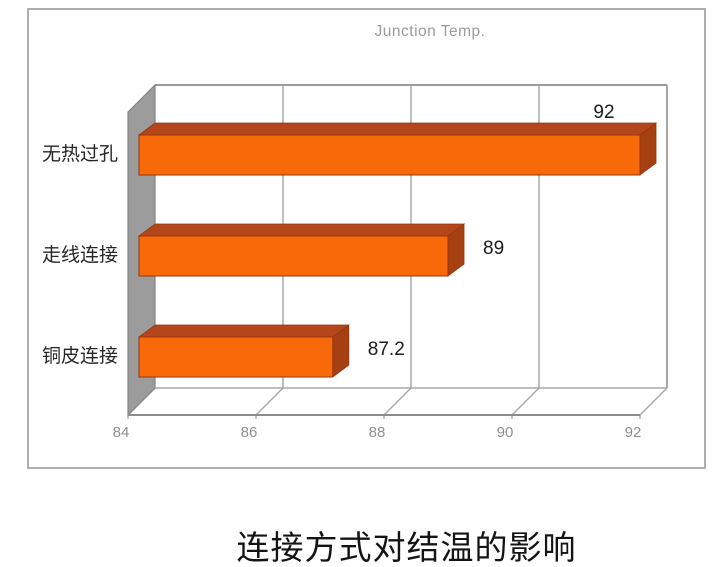 Image resolution: width=723 pixels, height=567 pixels. Describe the element at coordinates (377, 432) in the screenshot. I see `x-tick-label: 88` at that location.